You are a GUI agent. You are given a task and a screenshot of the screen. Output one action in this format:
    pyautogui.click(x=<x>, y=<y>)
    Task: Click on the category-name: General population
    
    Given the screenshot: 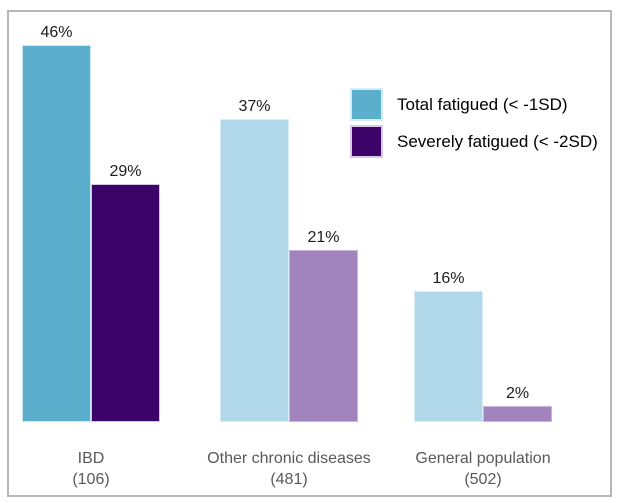 What is the action you would take?
    pyautogui.click(x=483, y=458)
    